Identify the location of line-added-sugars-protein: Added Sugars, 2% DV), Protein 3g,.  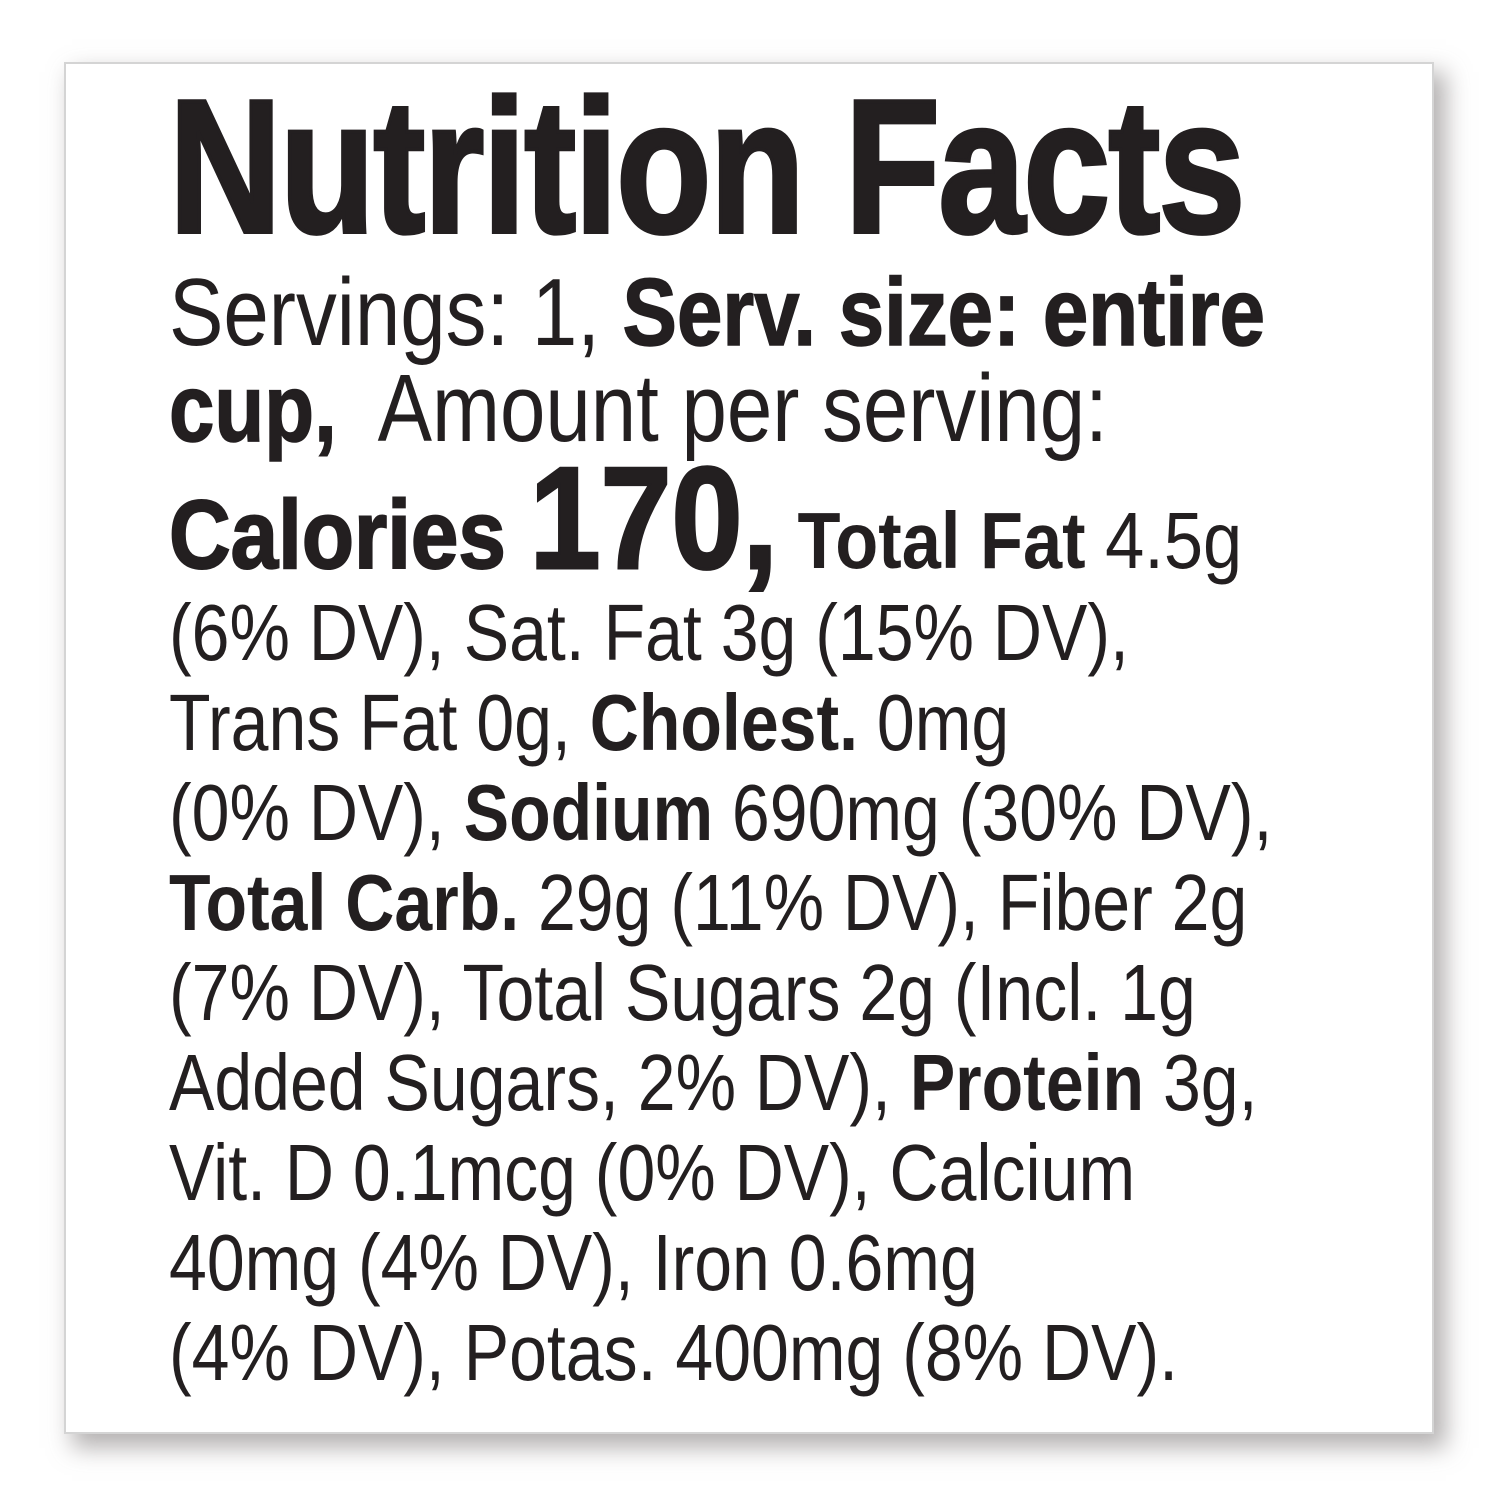
(713, 1083).